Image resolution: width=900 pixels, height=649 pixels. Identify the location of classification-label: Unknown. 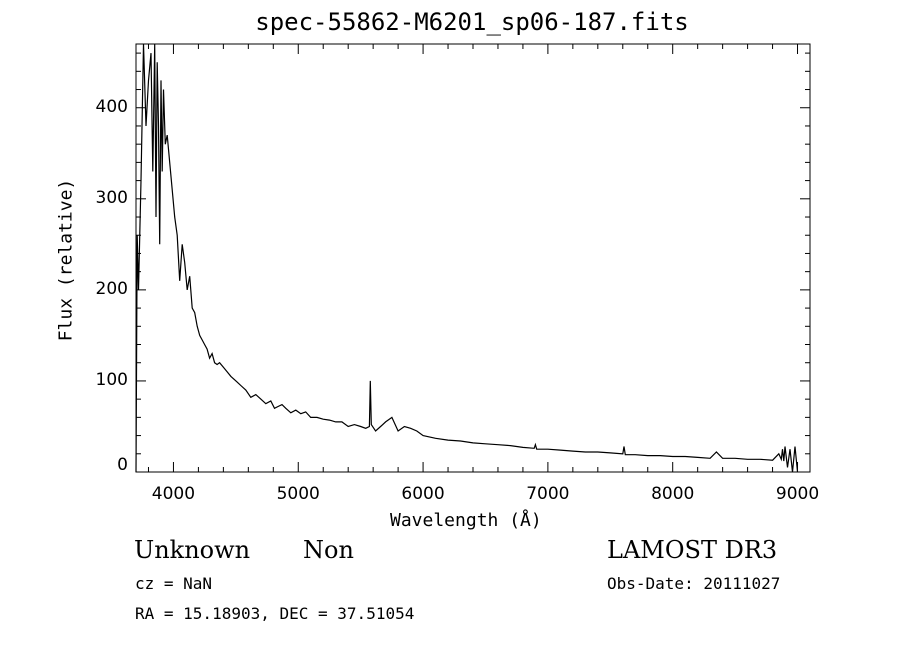
(192, 550).